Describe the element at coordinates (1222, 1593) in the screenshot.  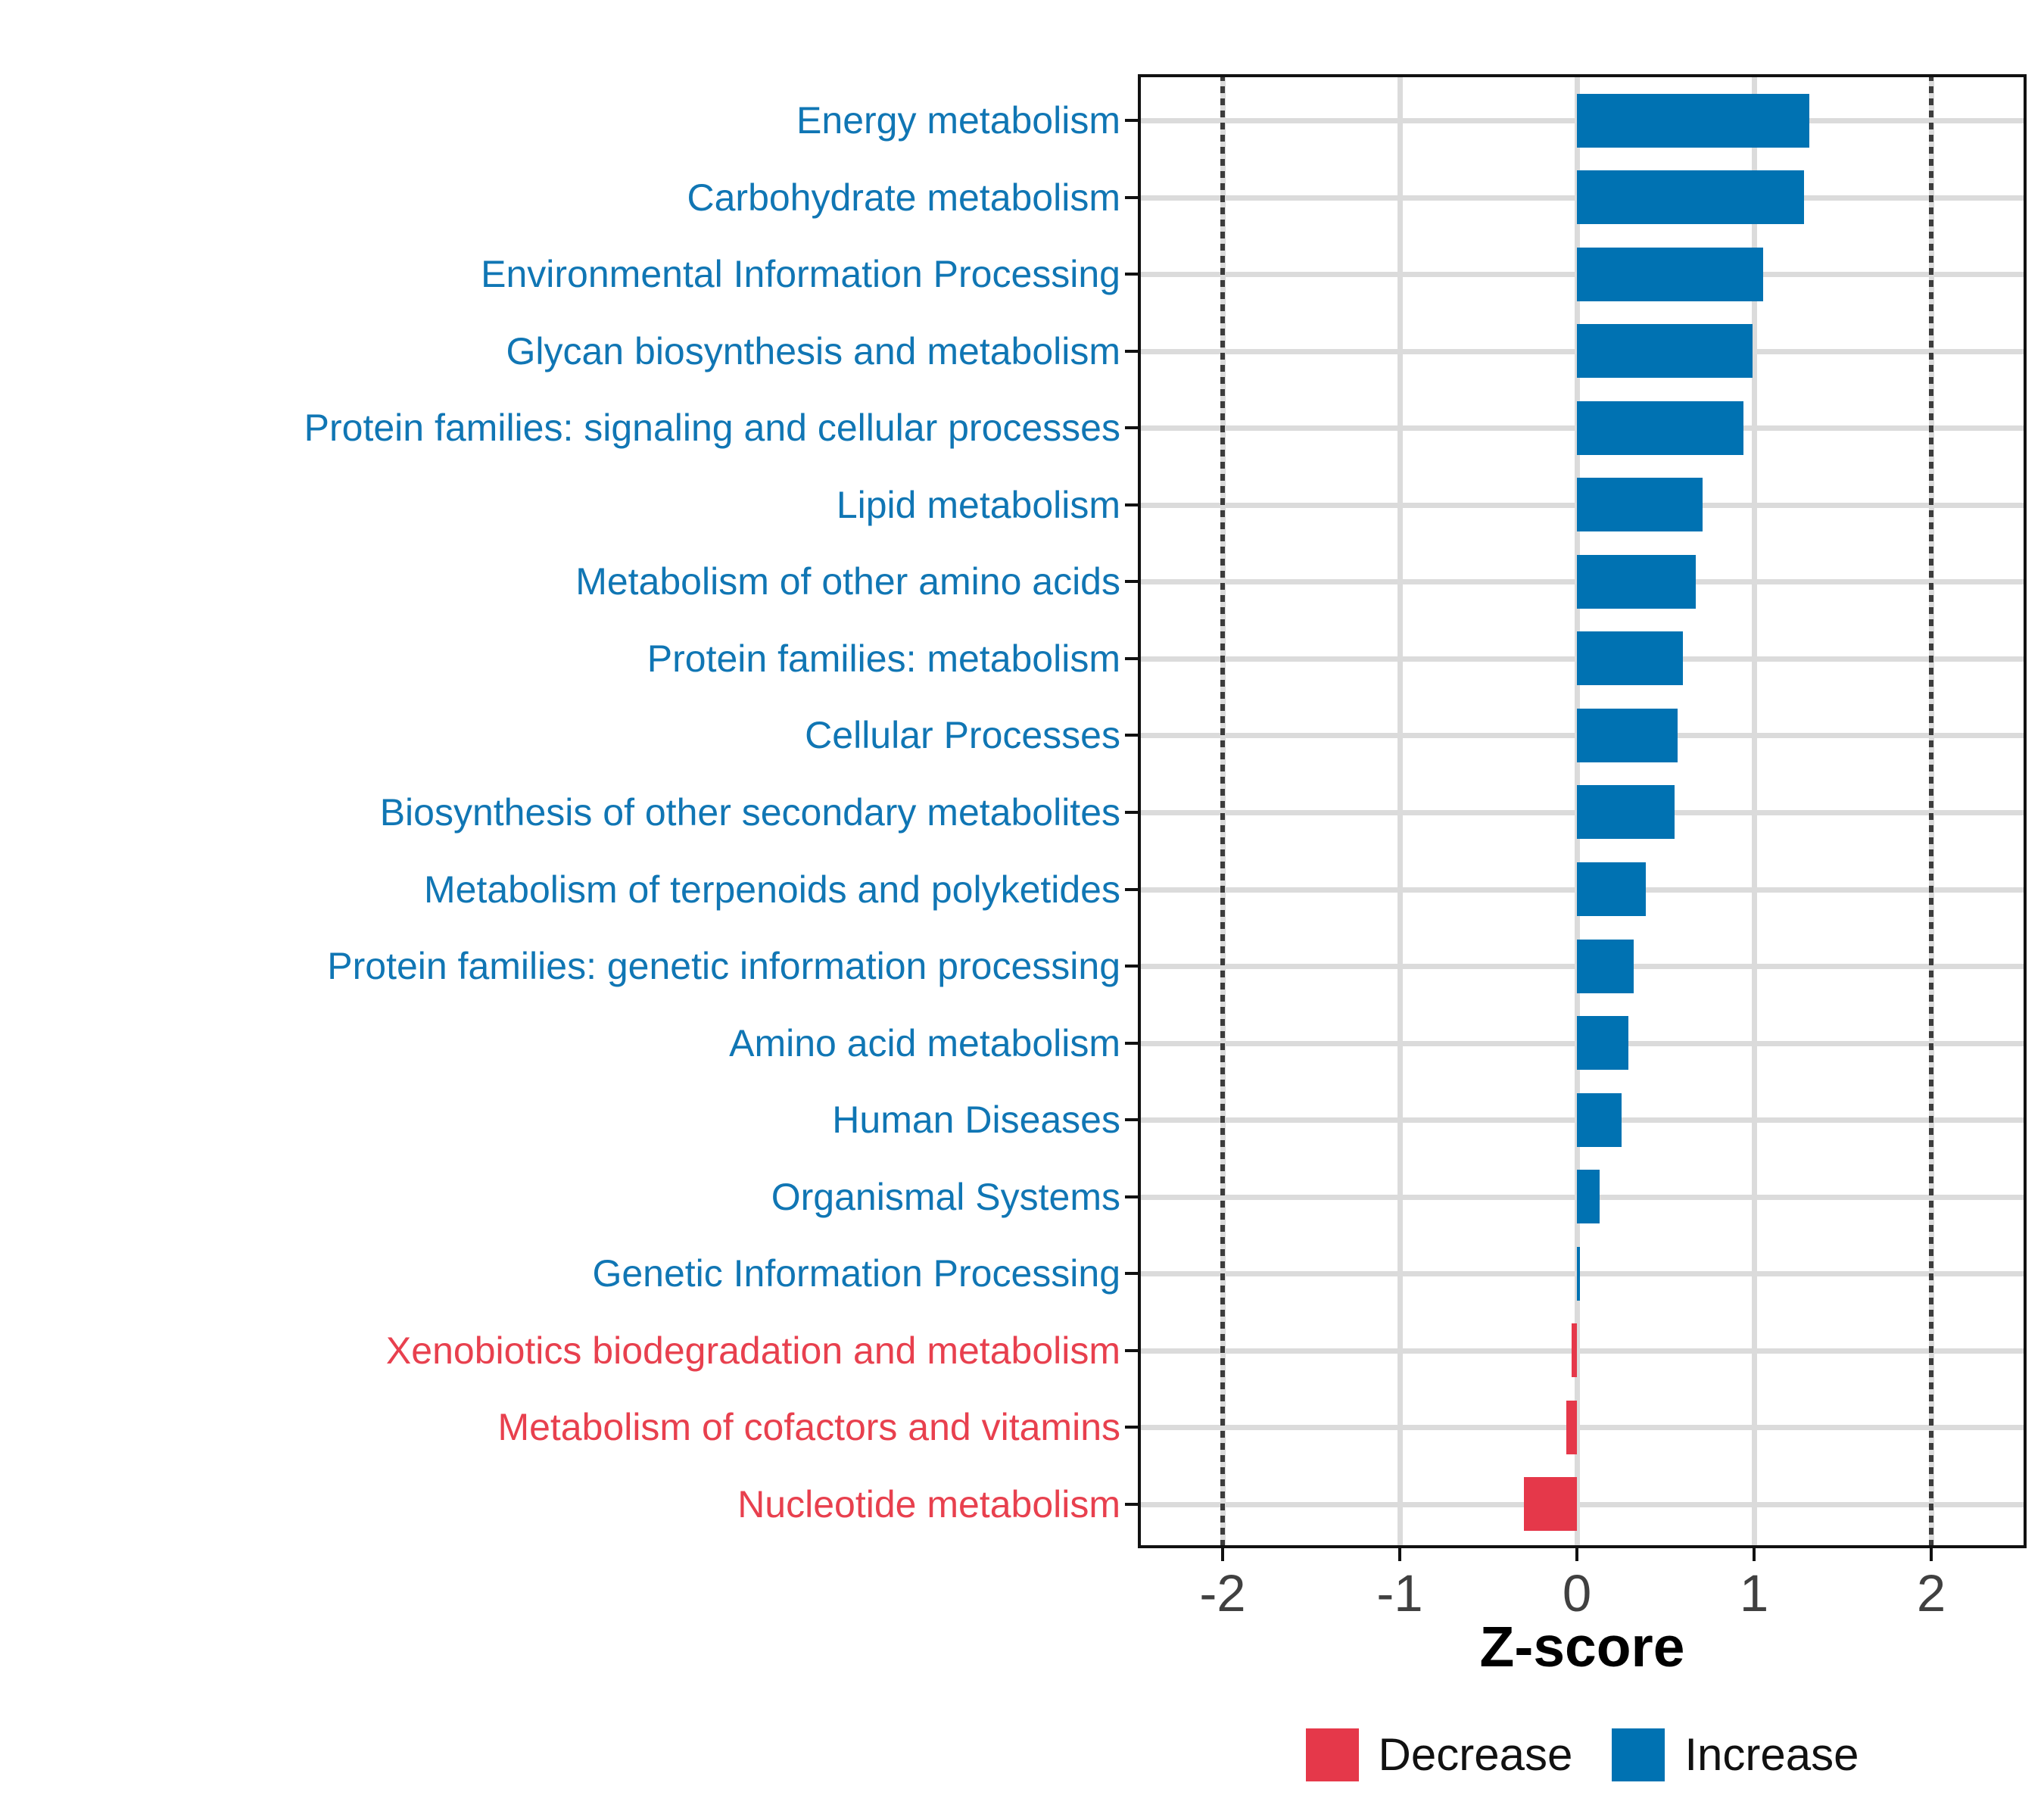
I see `x-tick-label: -2` at that location.